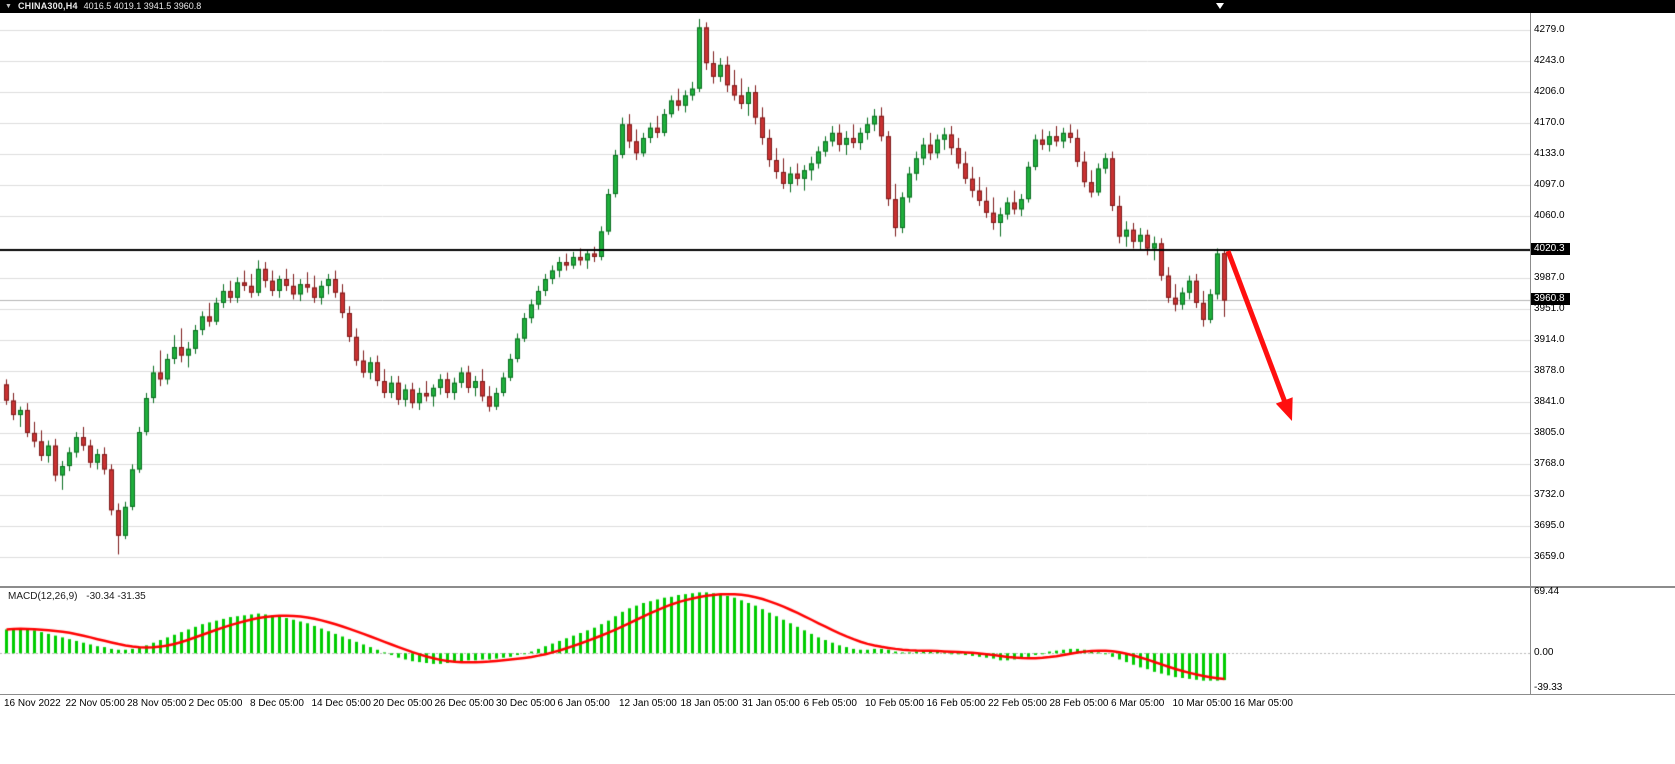 The width and height of the screenshot is (1675, 764). What do you see at coordinates (1549, 216) in the screenshot?
I see `price-axis-label: 4060.0` at bounding box center [1549, 216].